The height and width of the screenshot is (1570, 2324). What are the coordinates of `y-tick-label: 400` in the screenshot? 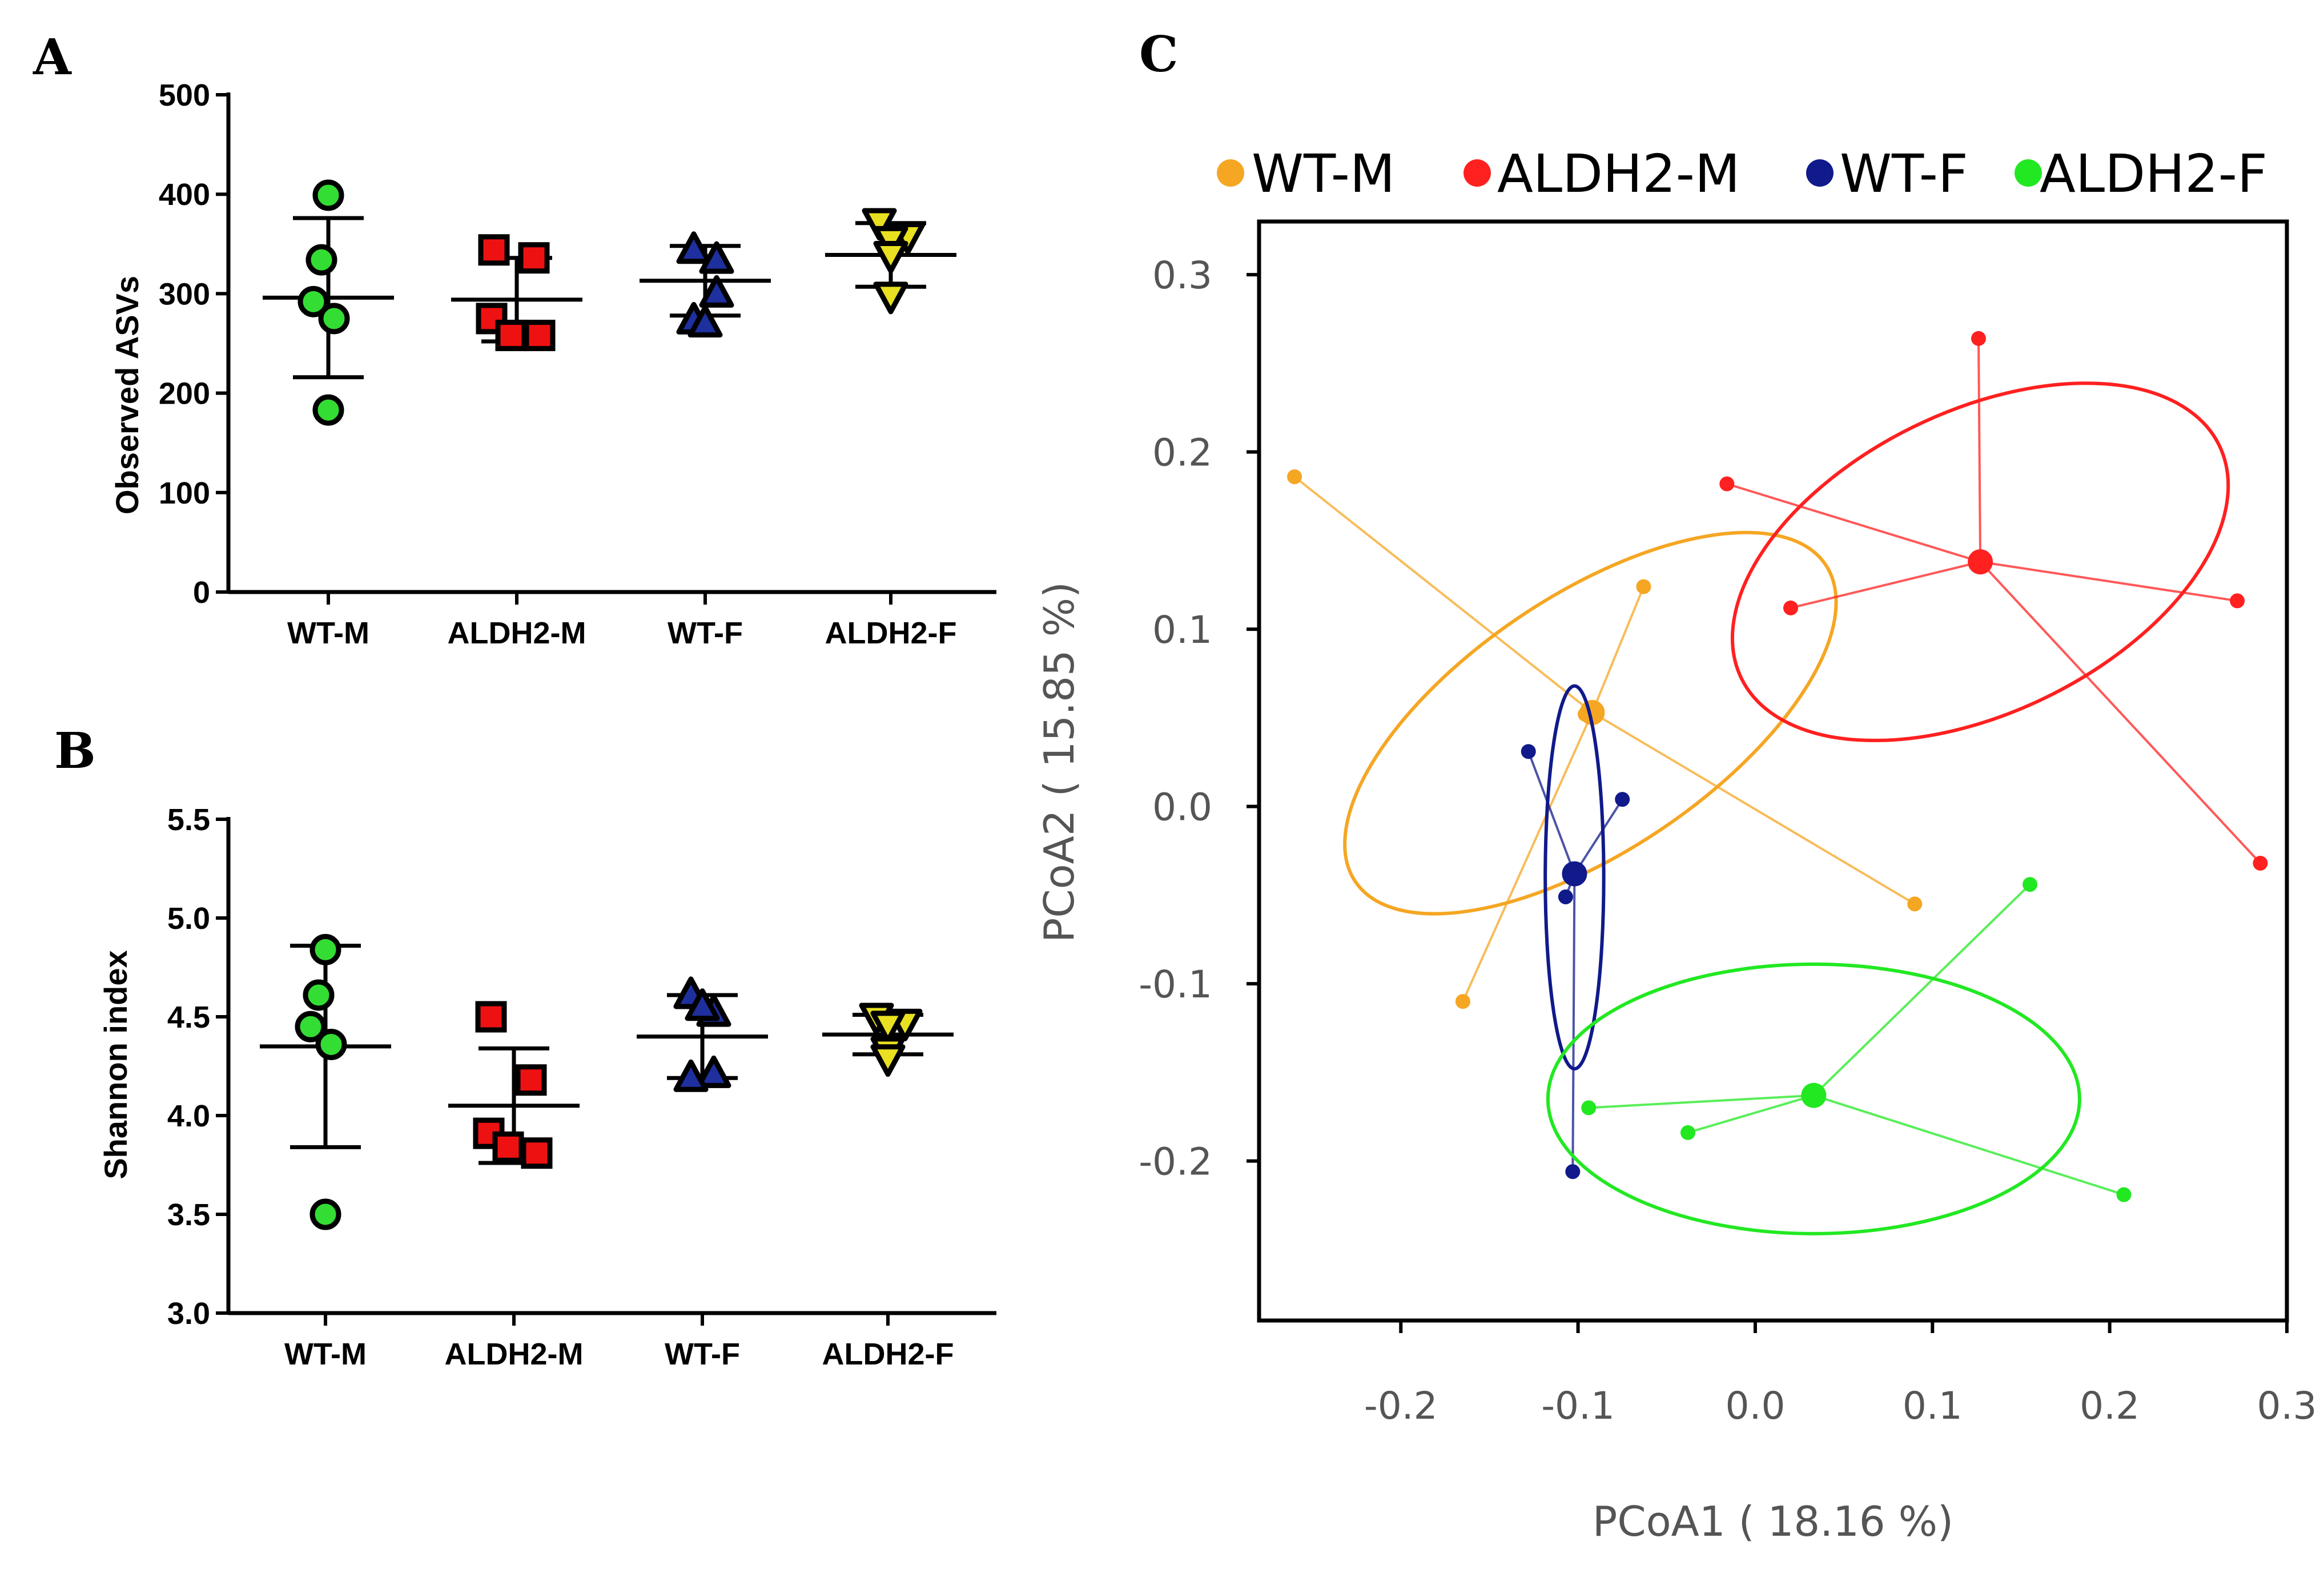 It's located at (184, 195).